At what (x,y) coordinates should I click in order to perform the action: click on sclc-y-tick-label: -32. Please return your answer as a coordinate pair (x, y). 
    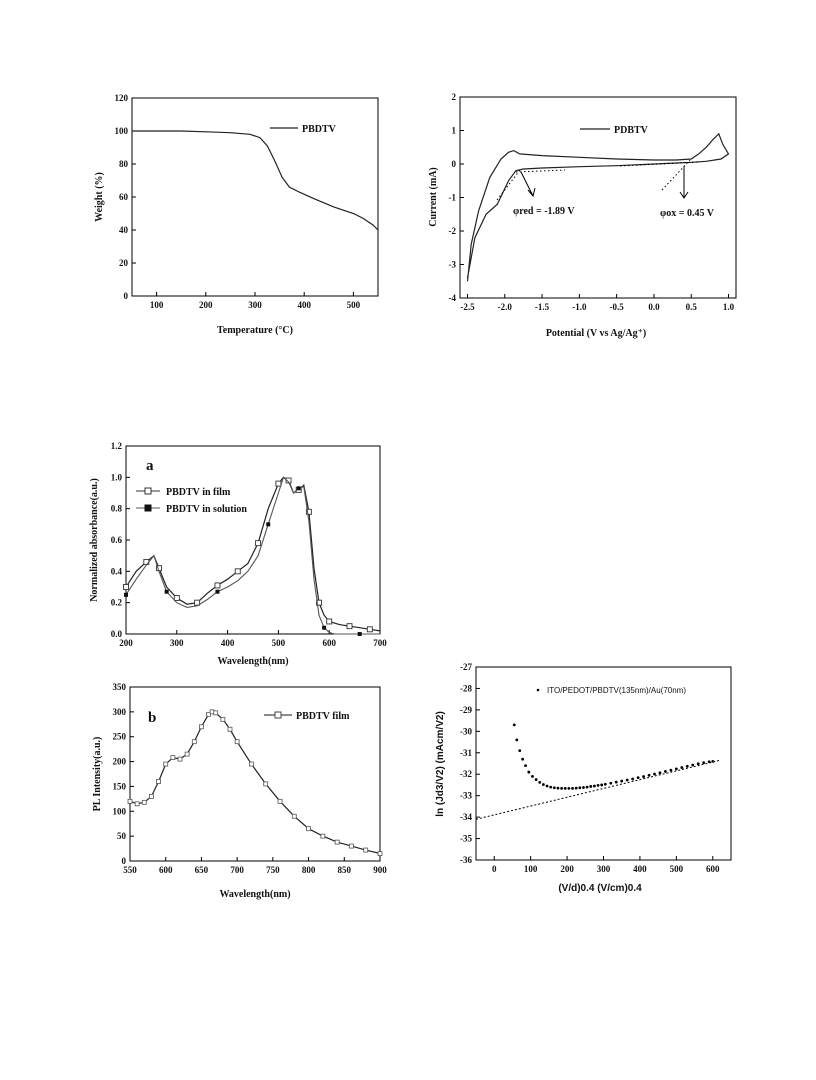
    Looking at the image, I should click on (466, 774).